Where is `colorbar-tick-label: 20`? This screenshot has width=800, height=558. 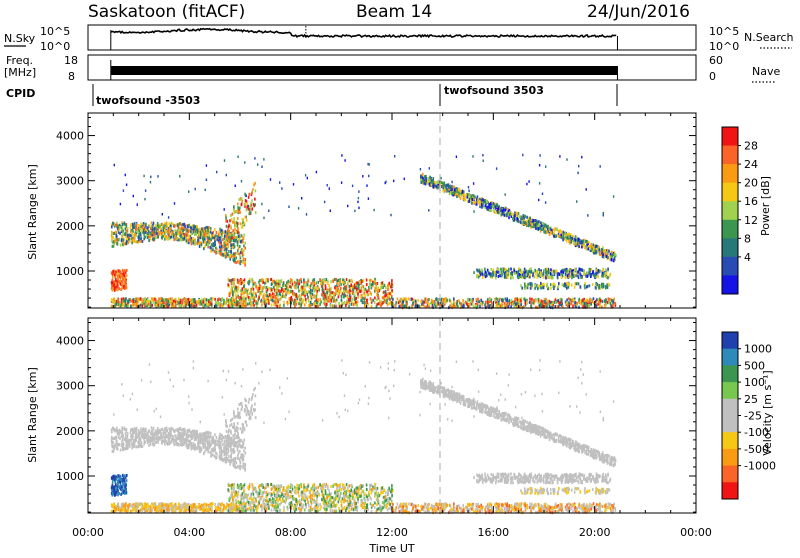 colorbar-tick-label: 20 is located at coordinates (751, 183).